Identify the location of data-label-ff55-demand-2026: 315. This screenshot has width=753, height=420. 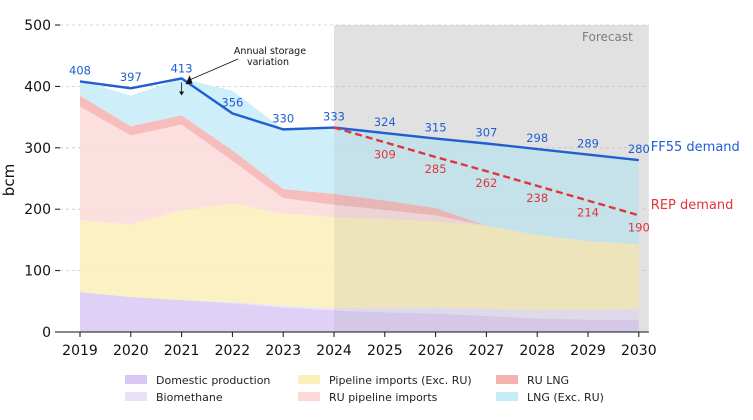
(436, 128).